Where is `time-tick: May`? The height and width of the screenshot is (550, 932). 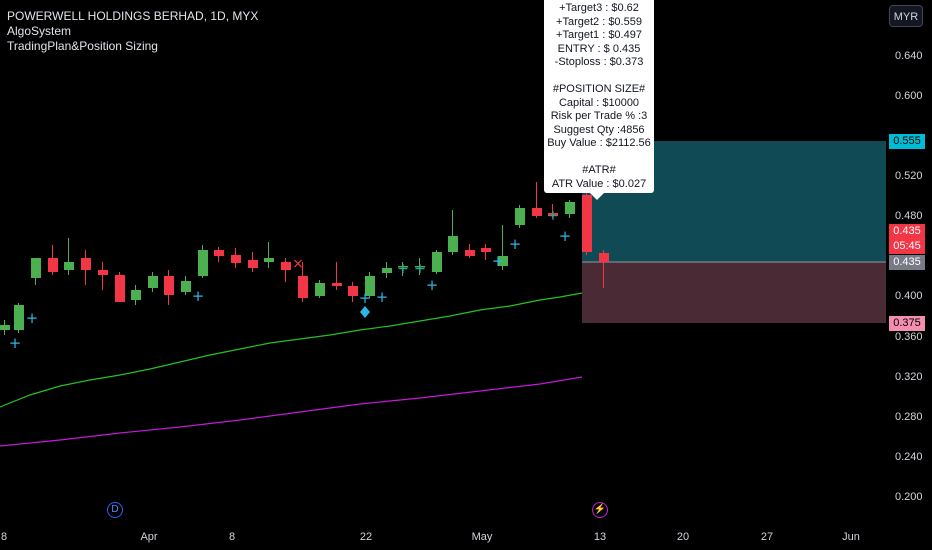 time-tick: May is located at coordinates (482, 537).